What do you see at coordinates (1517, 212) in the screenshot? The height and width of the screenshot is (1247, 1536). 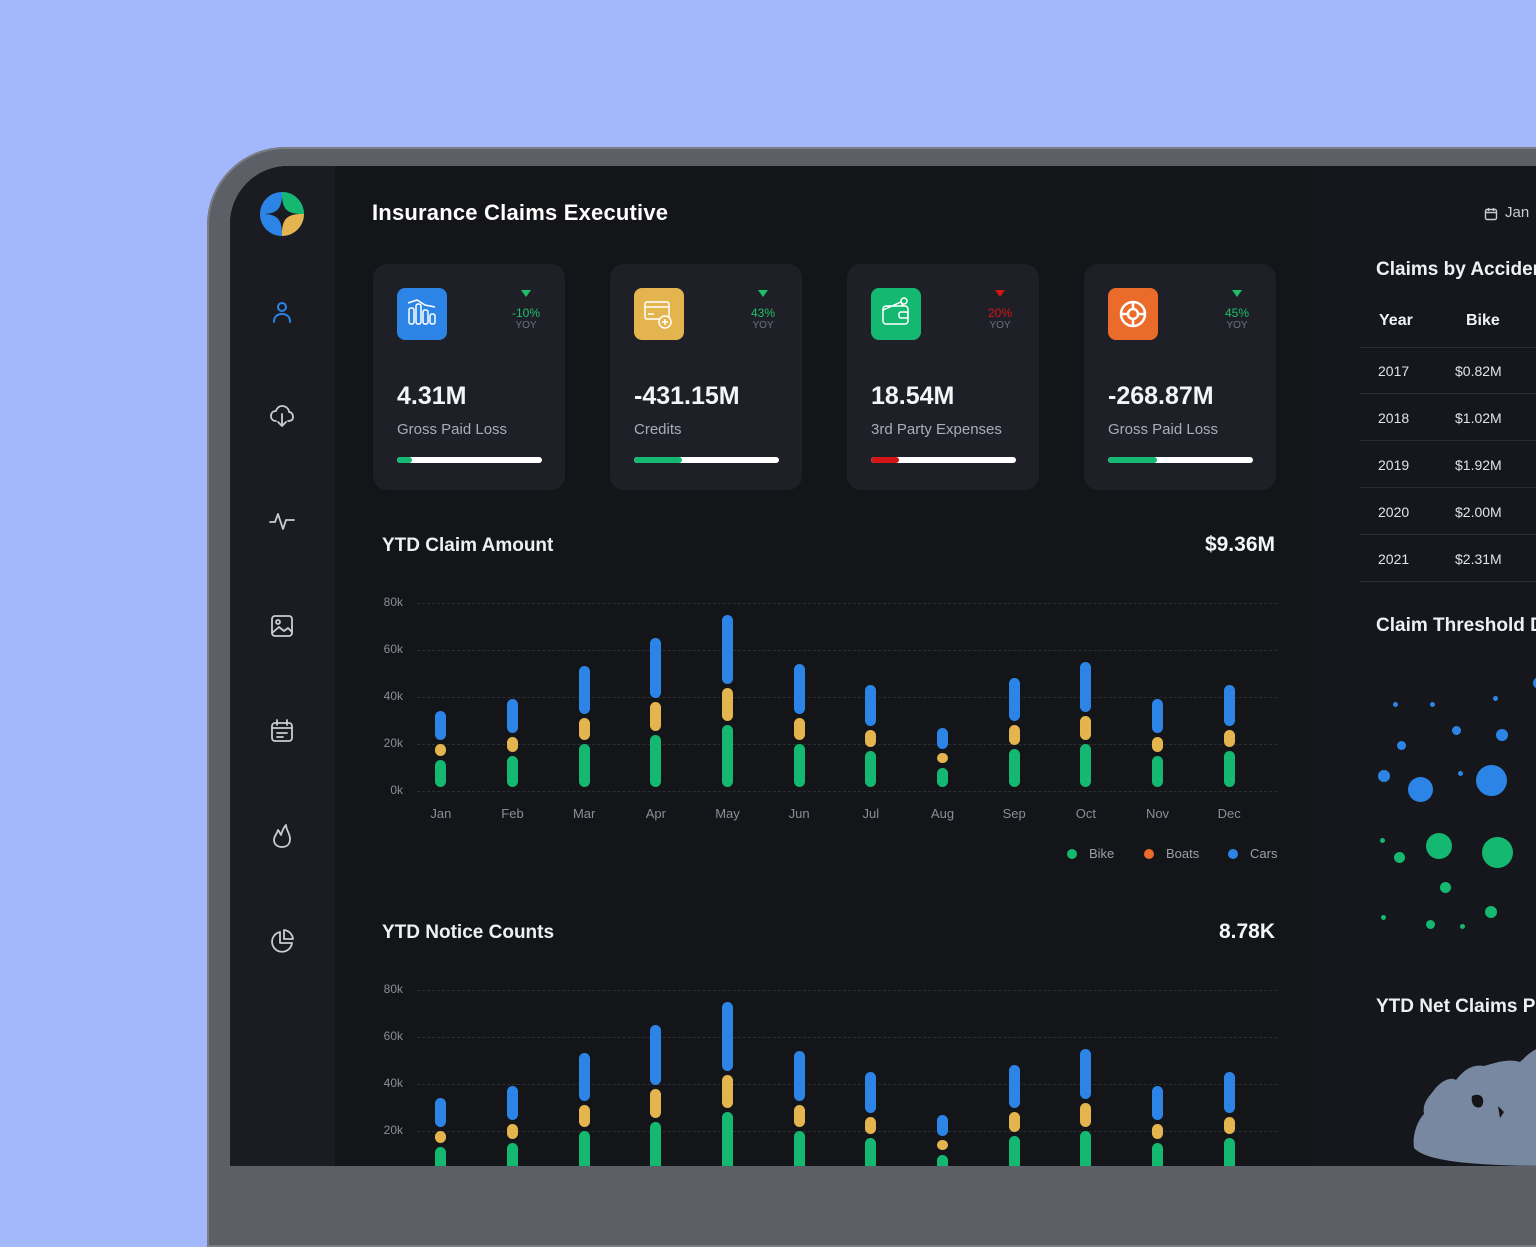 I see `date-filter: Jan` at bounding box center [1517, 212].